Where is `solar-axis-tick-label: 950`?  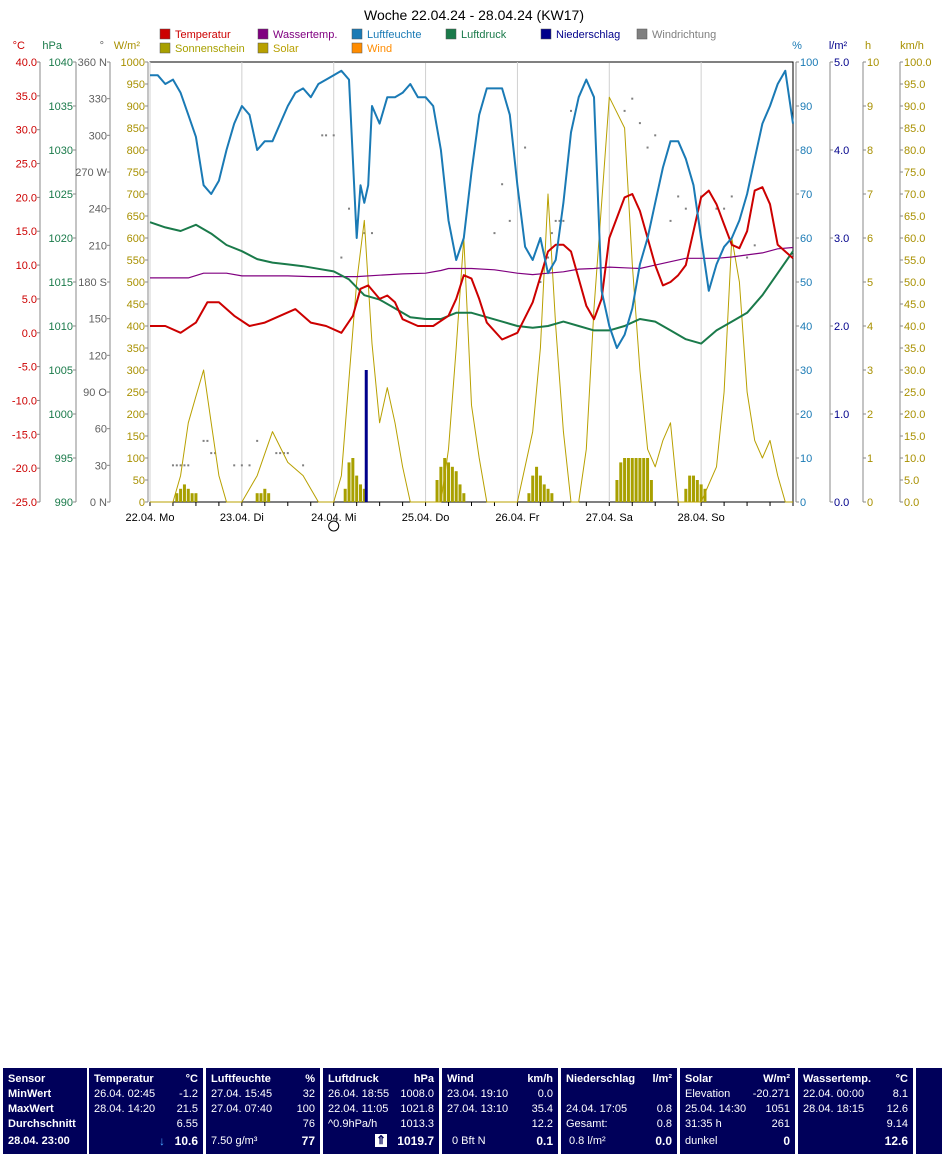
solar-axis-tick-label: 950 is located at coordinates (136, 85).